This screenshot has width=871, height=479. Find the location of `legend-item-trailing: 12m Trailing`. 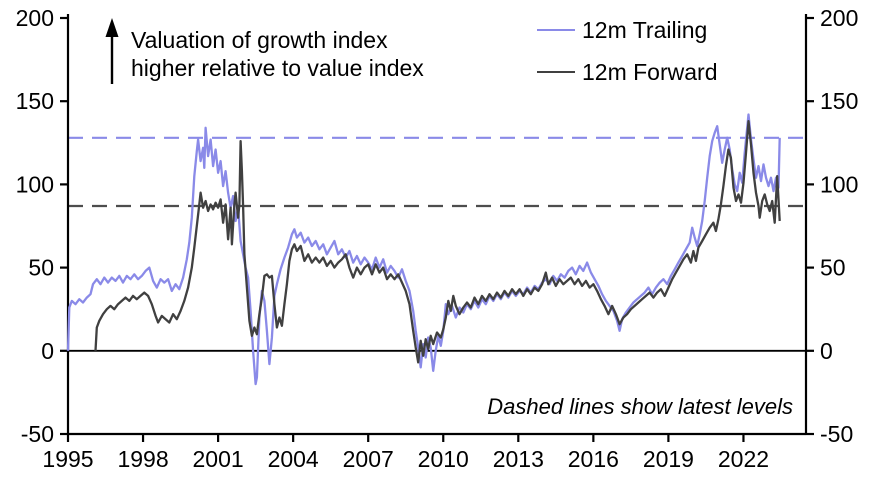

legend-item-trailing: 12m Trailing is located at coordinates (627, 30).